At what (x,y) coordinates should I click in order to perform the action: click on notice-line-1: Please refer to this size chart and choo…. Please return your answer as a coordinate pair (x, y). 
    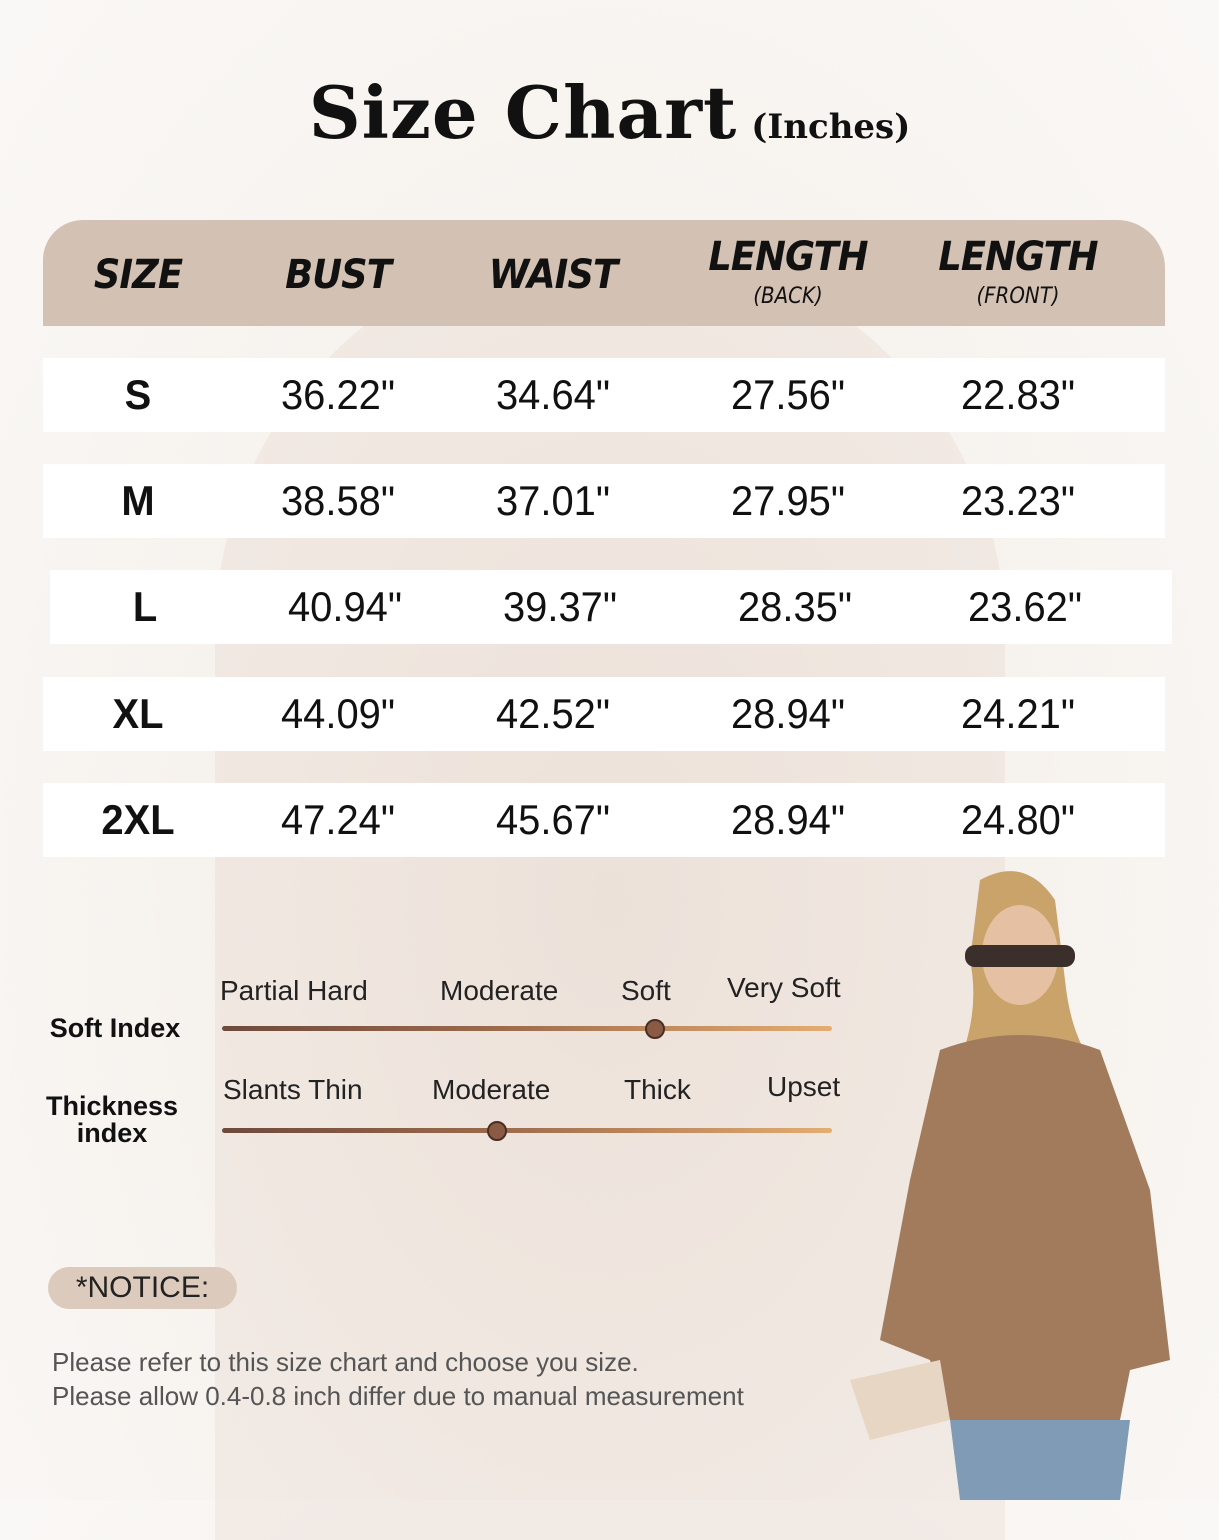
    Looking at the image, I should click on (345, 1362).